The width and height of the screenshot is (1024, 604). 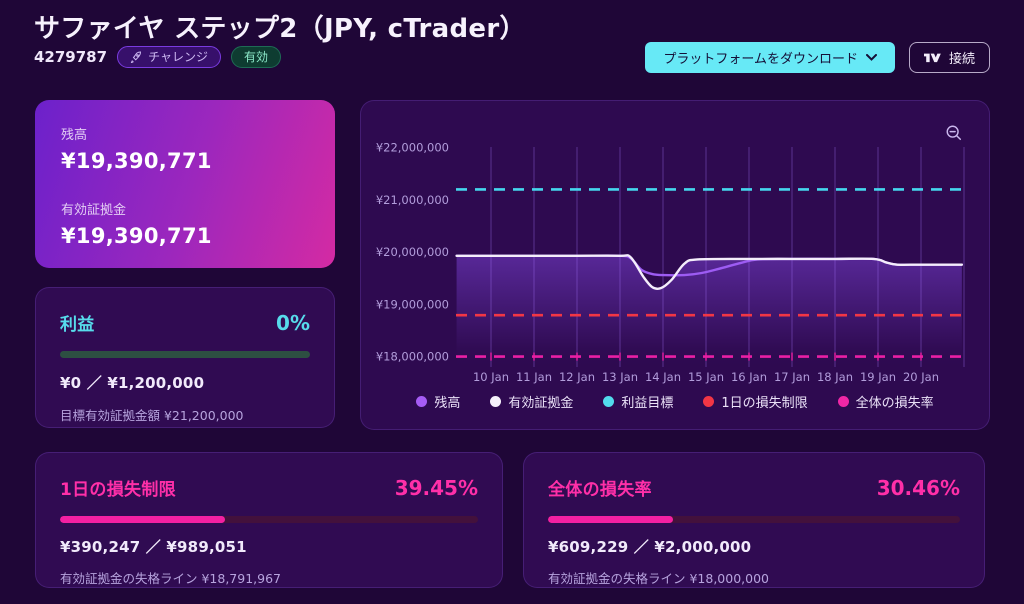 I want to click on account-info-row: 4279787 チャレンジ 有効, so click(x=157, y=57).